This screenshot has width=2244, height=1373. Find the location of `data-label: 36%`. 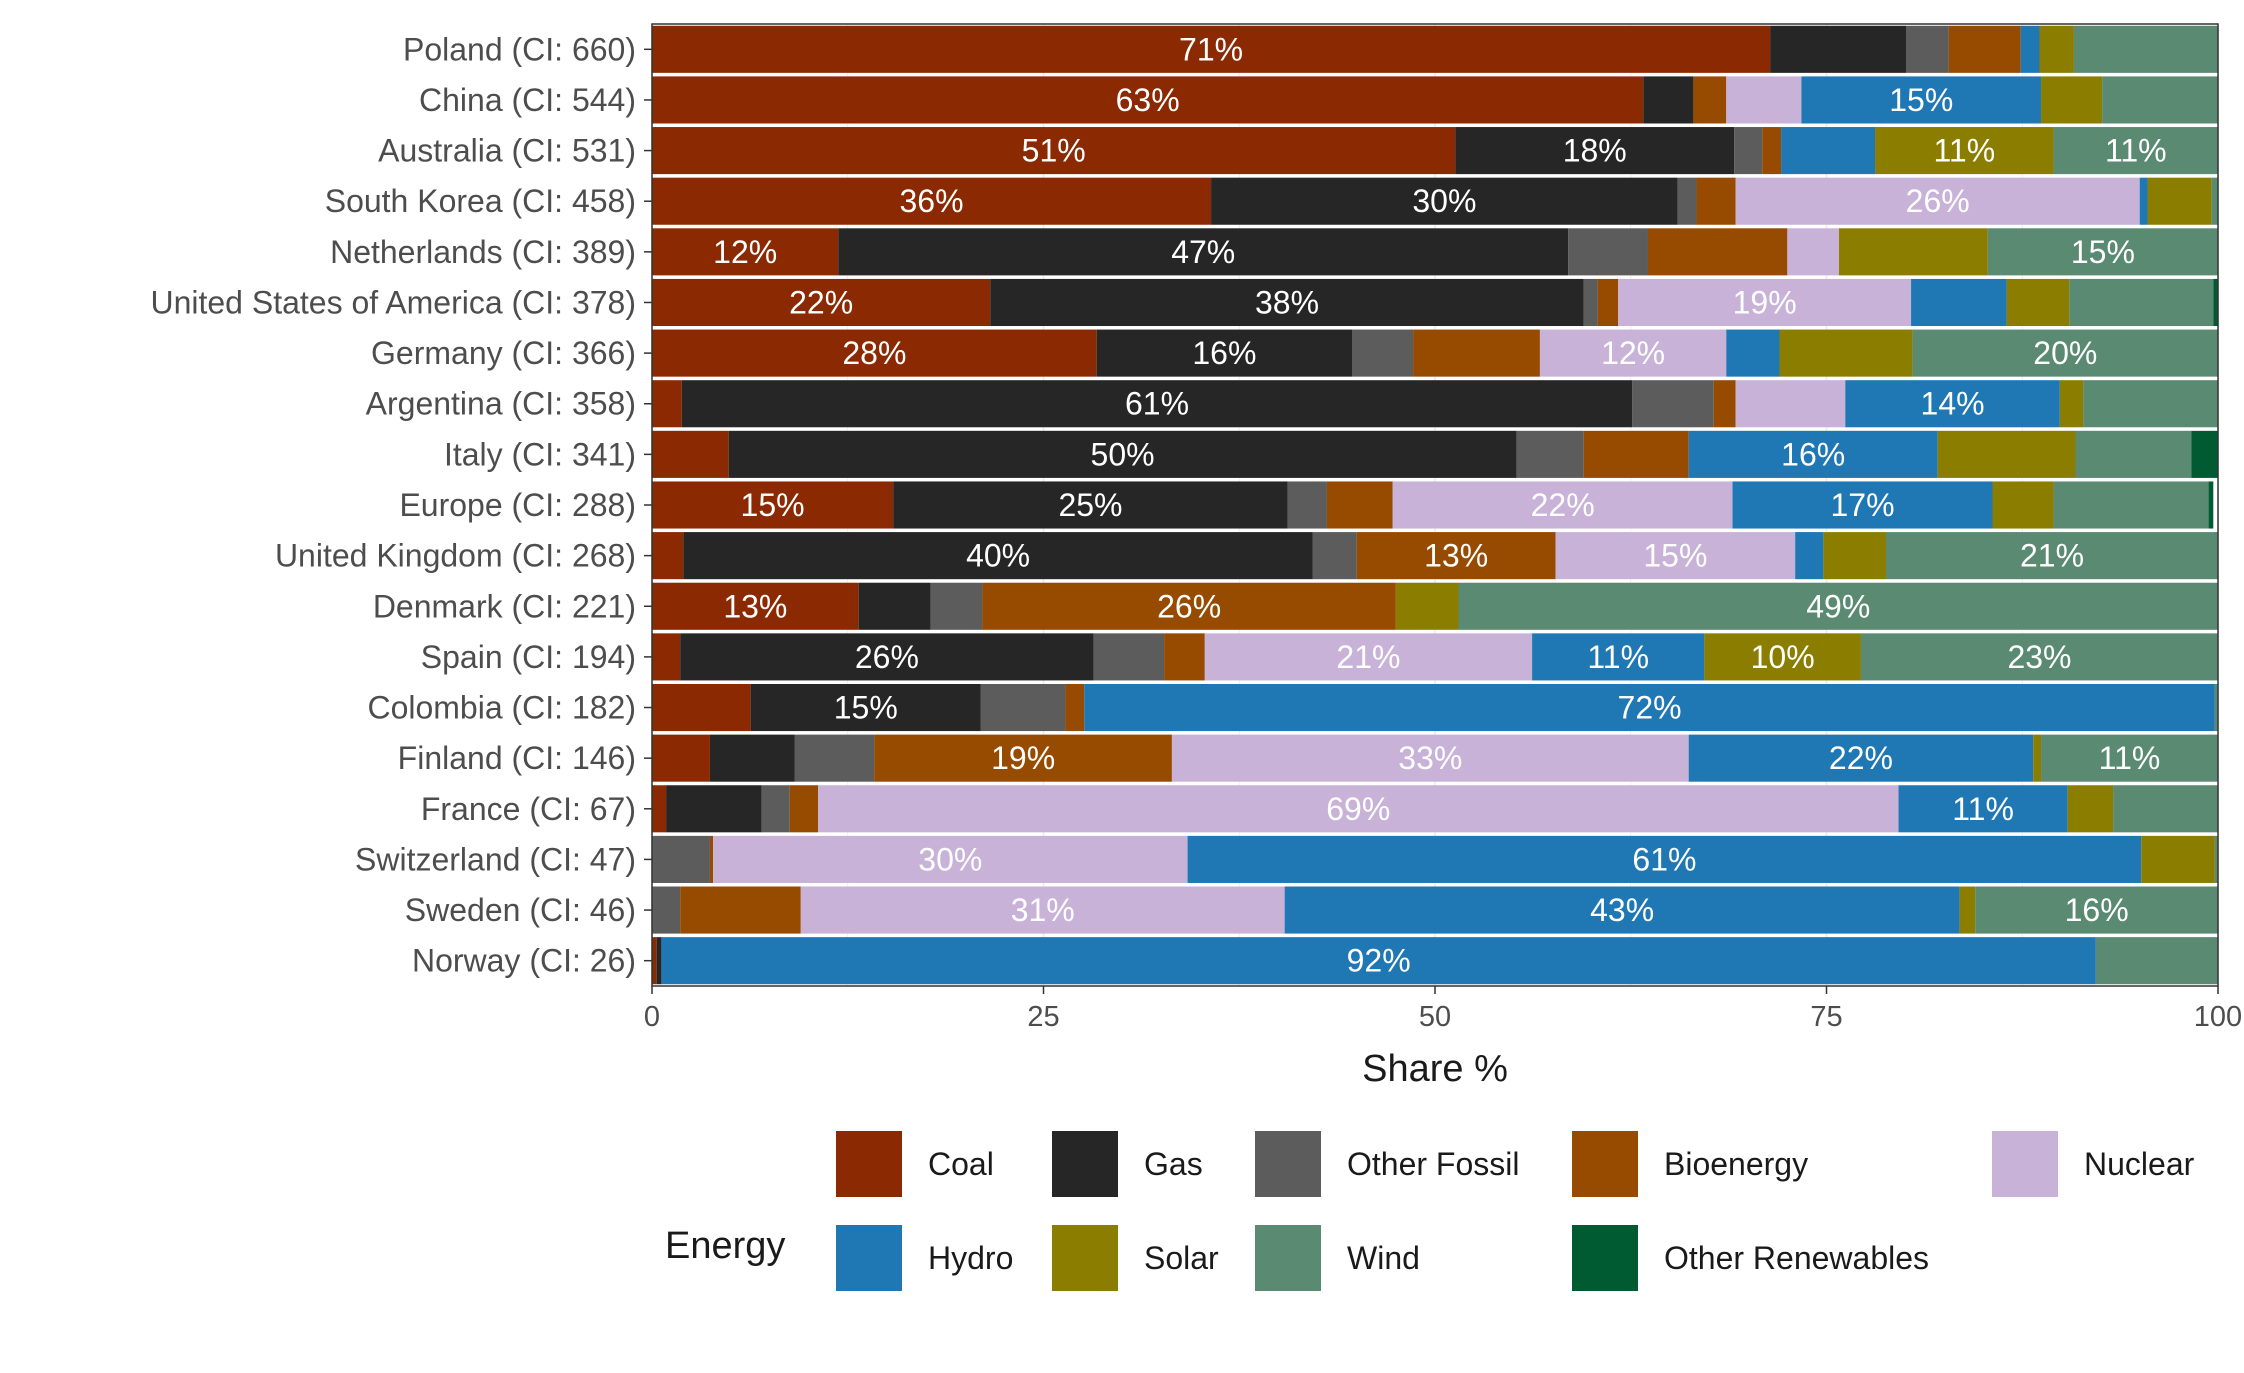

data-label: 36% is located at coordinates (932, 201).